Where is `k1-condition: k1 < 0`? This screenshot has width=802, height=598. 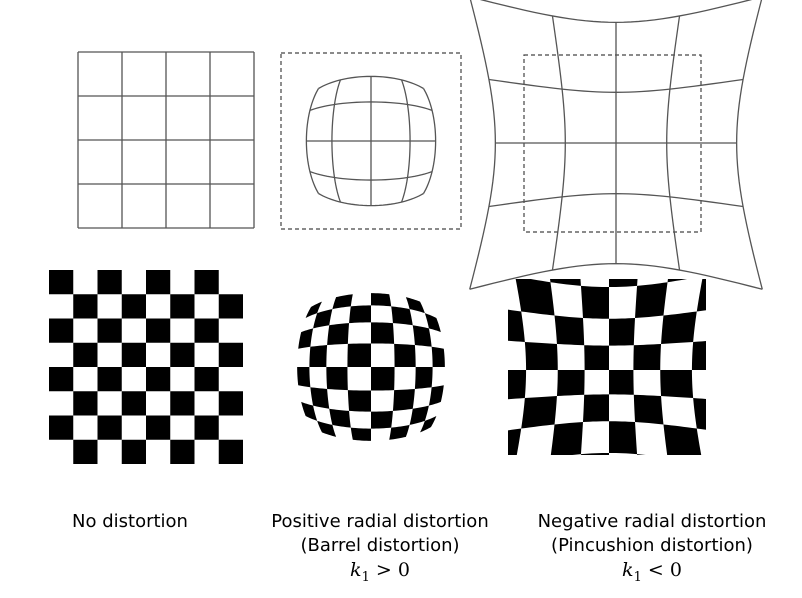 k1-condition: k1 < 0 is located at coordinates (652, 574).